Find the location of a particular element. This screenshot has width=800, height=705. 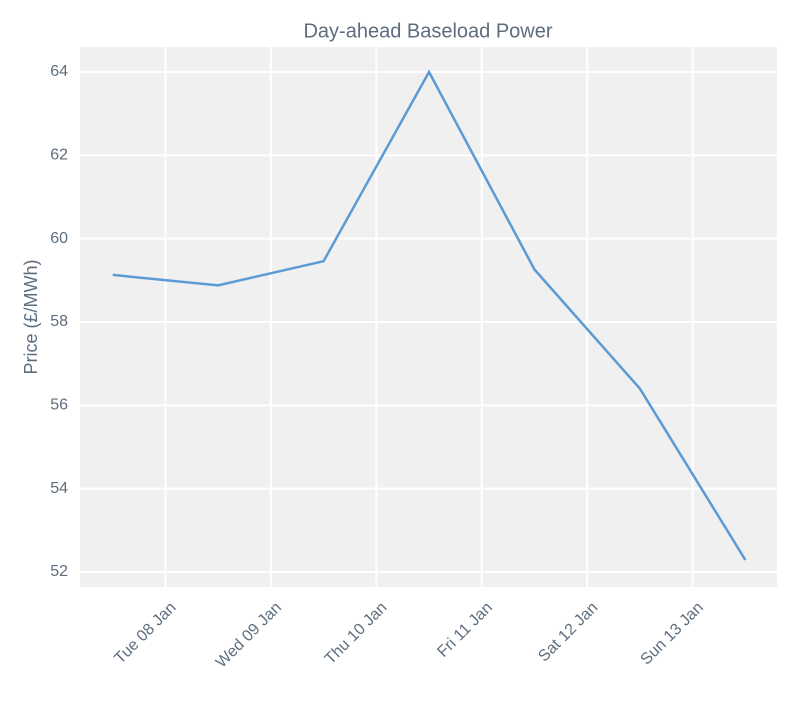

x-tick-label: Wed 09 Jan is located at coordinates (249, 635).